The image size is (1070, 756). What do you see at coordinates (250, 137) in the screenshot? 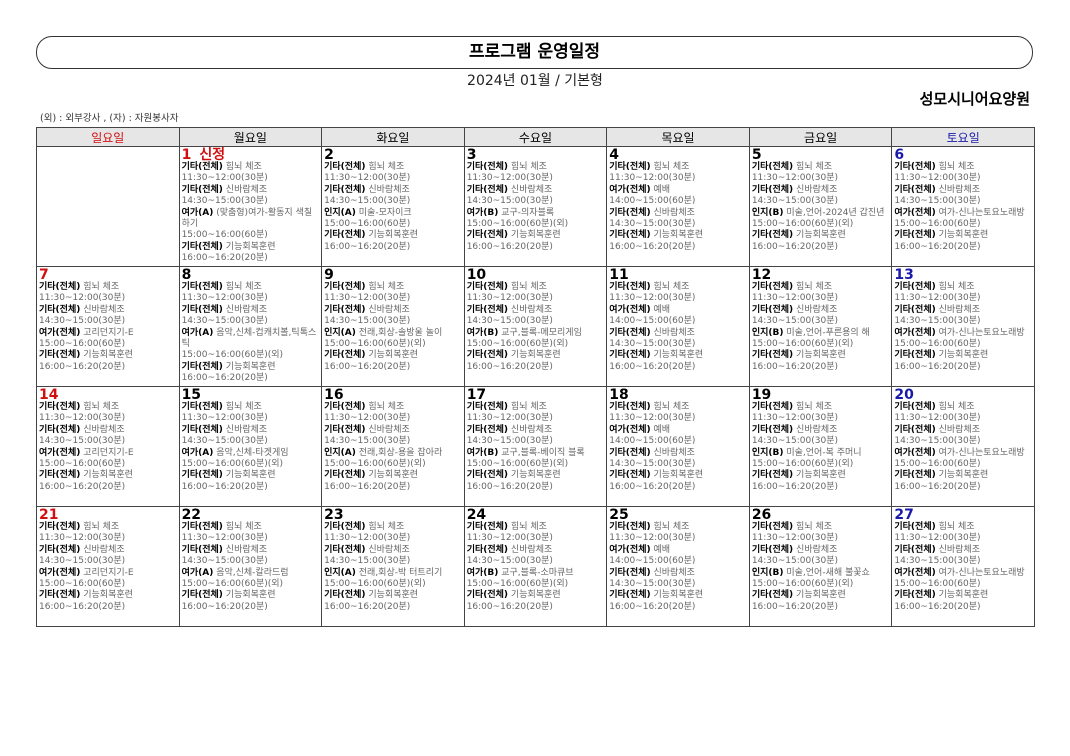
I see `weekday-header: 월요일` at bounding box center [250, 137].